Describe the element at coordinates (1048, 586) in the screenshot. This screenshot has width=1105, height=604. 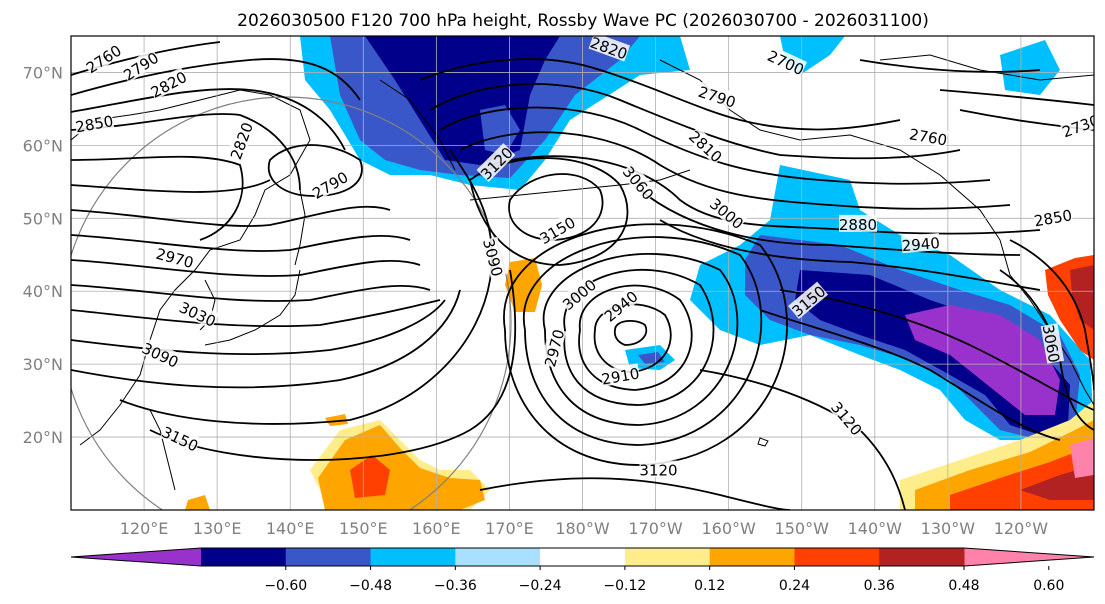
I see `colorbar-tick-label: 0.60` at that location.